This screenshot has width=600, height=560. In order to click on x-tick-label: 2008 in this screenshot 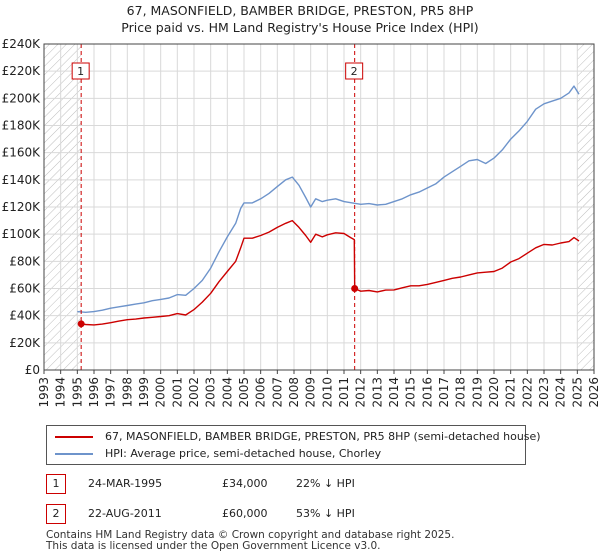, I will do `click(294, 392)`.